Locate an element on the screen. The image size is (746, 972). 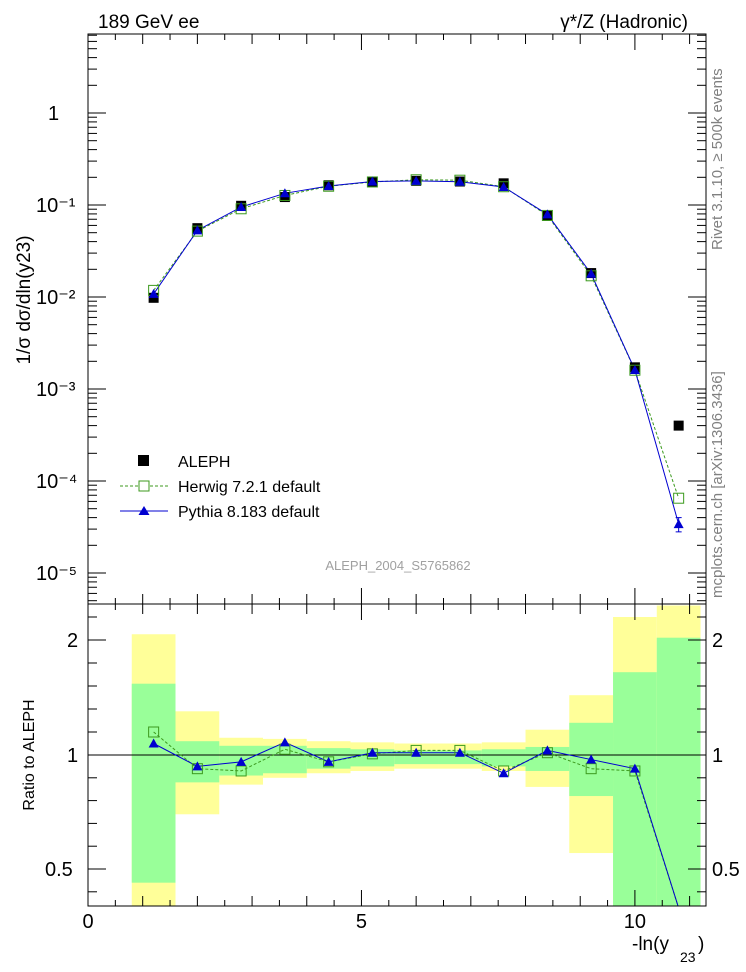
mcplots-label: mcplots.cern.ch [arXiv:1306.3436] is located at coordinates (717, 484).